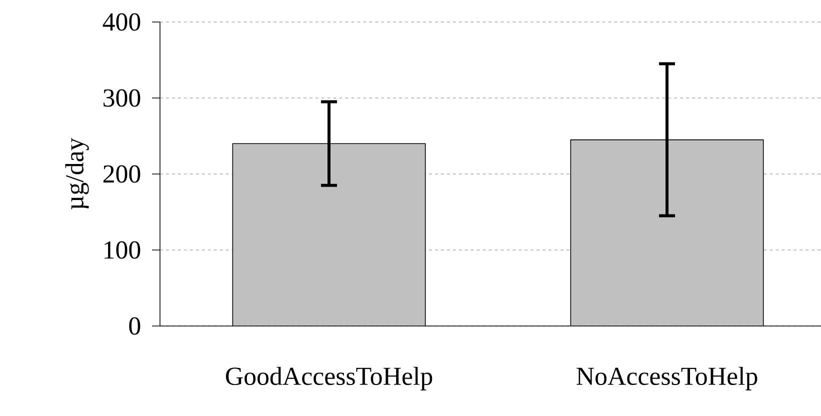 The height and width of the screenshot is (416, 821). Describe the element at coordinates (122, 250) in the screenshot. I see `y-tick-label: 100` at that location.